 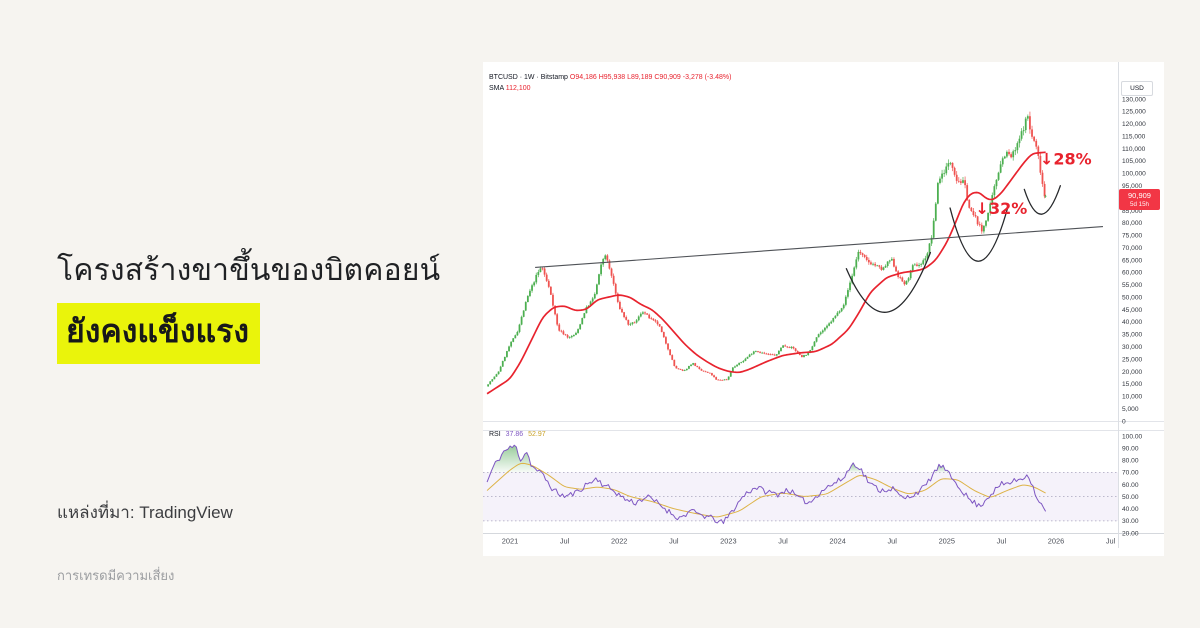 What do you see at coordinates (518, 88) in the screenshot?
I see `sma-value: 112,100` at bounding box center [518, 88].